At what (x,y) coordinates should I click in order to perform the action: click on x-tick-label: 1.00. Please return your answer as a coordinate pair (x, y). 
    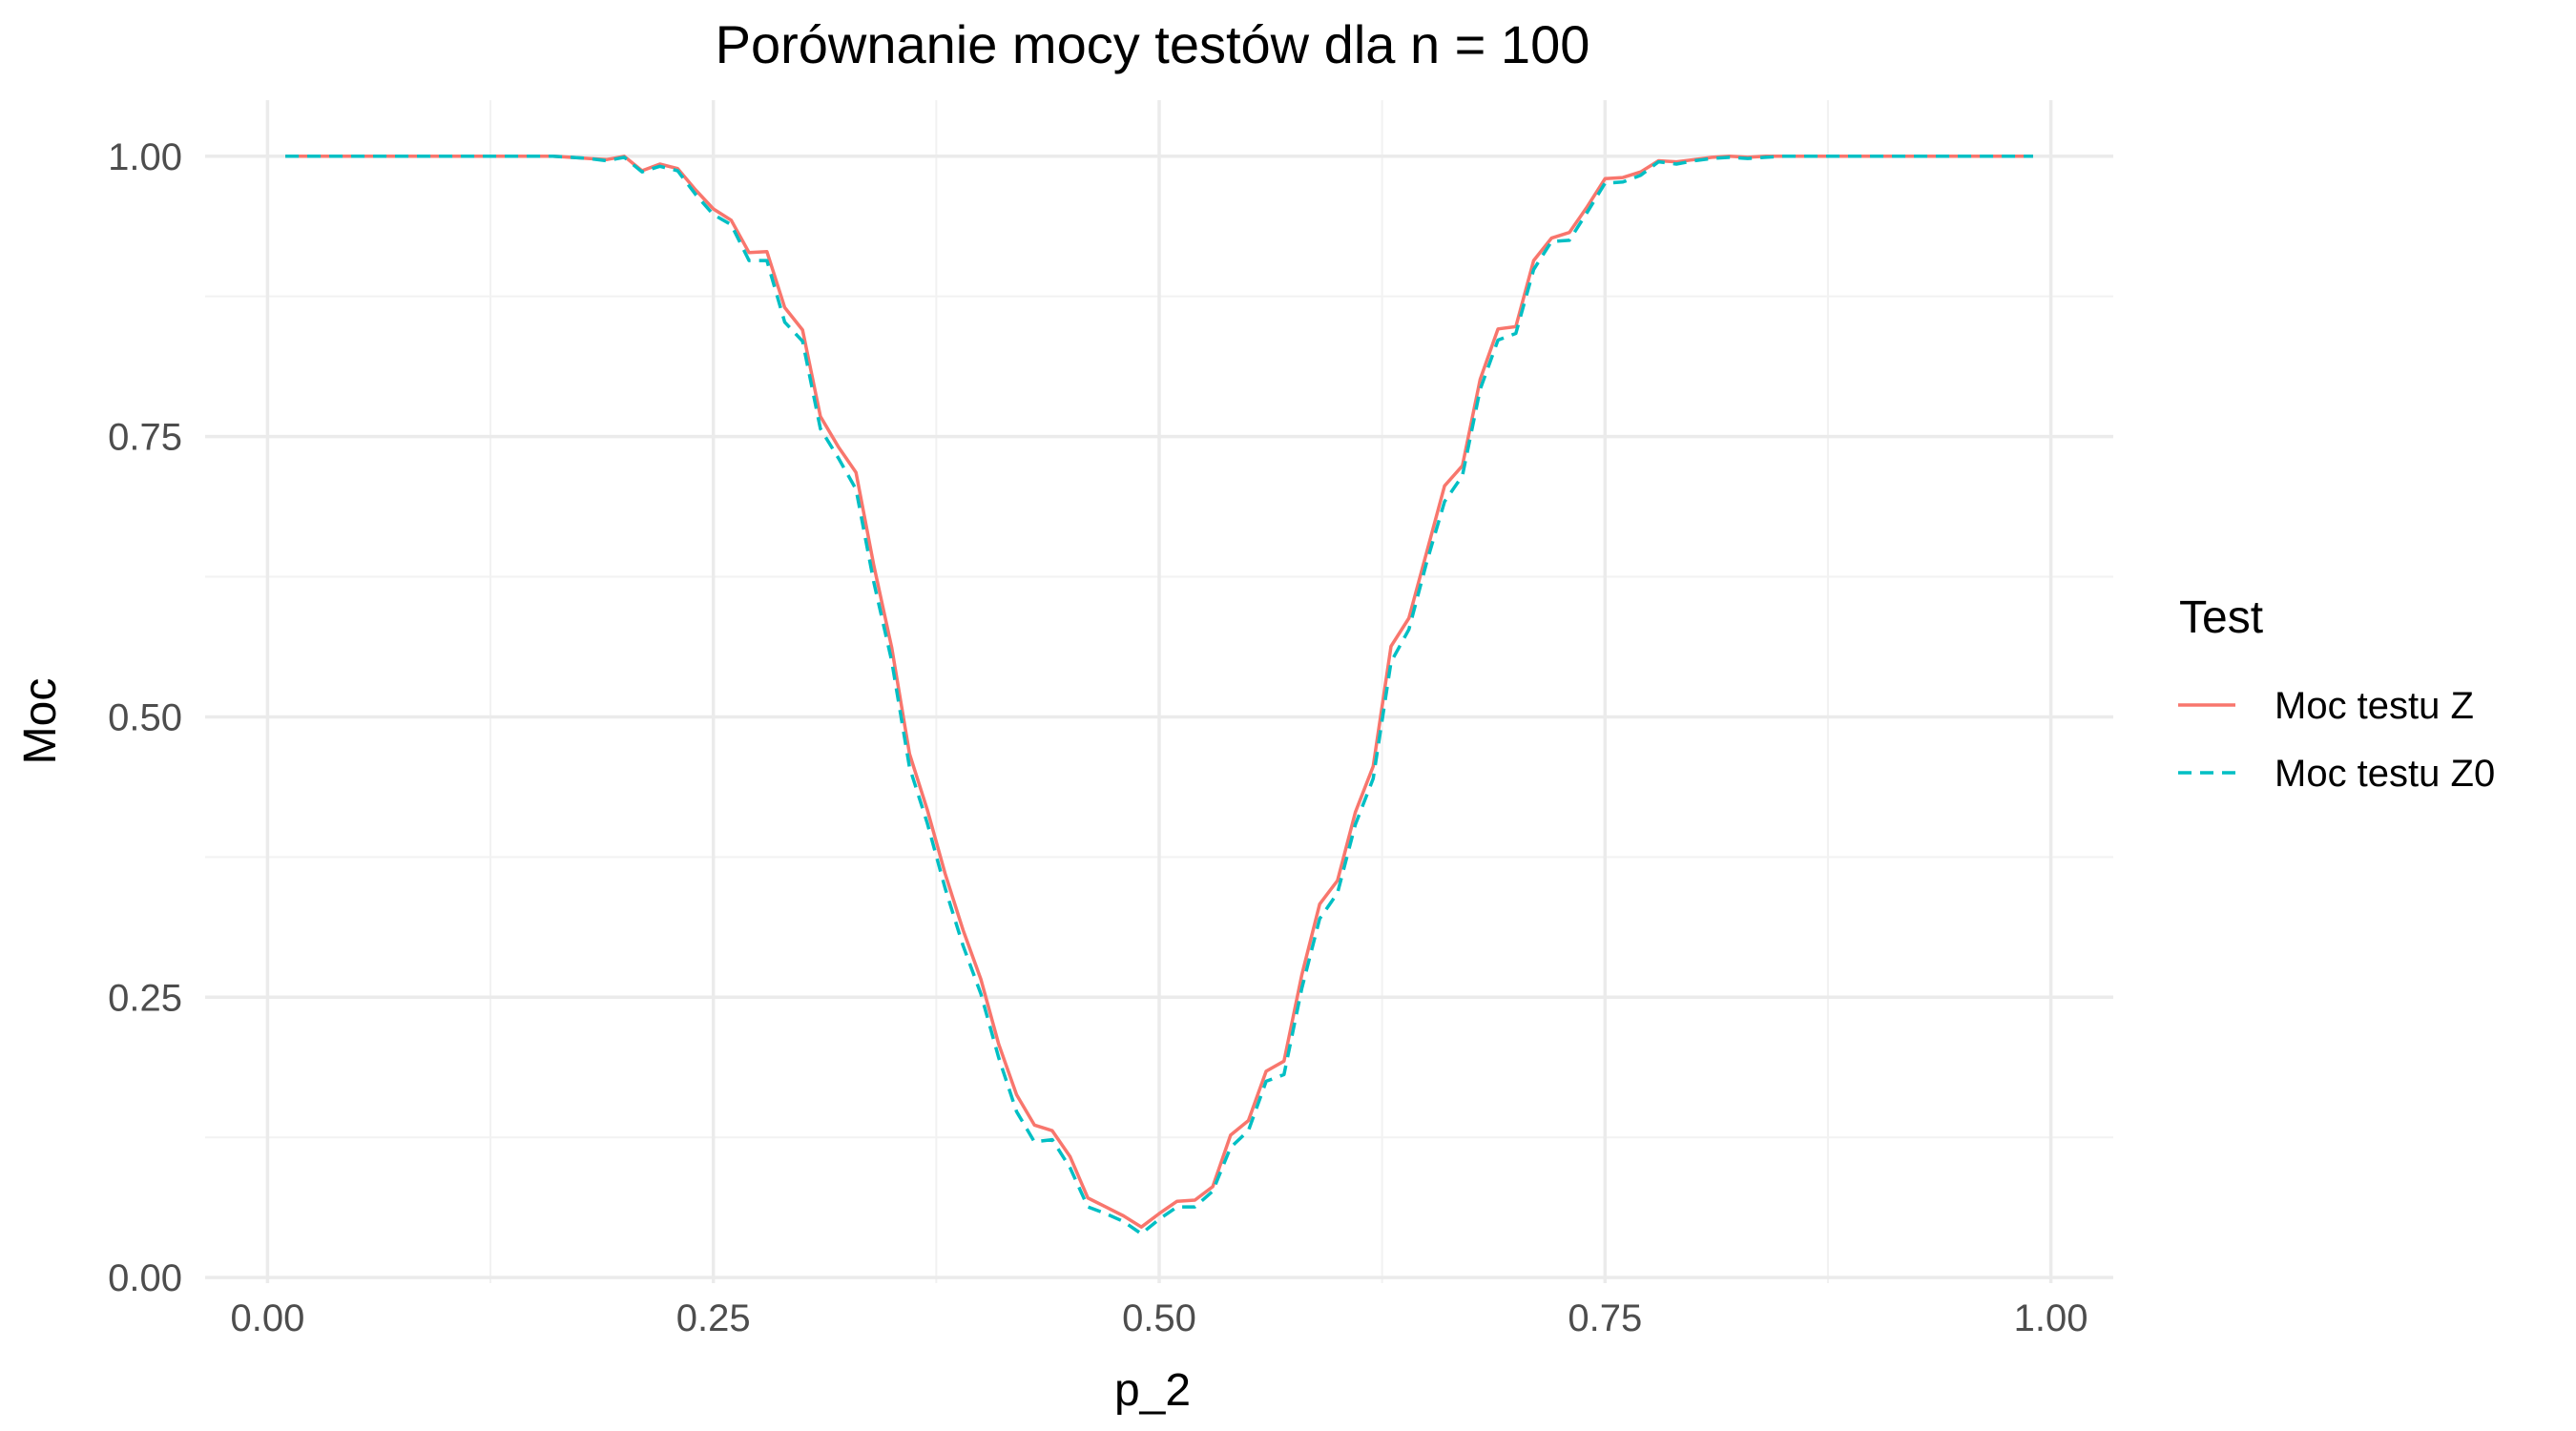
    Looking at the image, I should click on (2051, 1318).